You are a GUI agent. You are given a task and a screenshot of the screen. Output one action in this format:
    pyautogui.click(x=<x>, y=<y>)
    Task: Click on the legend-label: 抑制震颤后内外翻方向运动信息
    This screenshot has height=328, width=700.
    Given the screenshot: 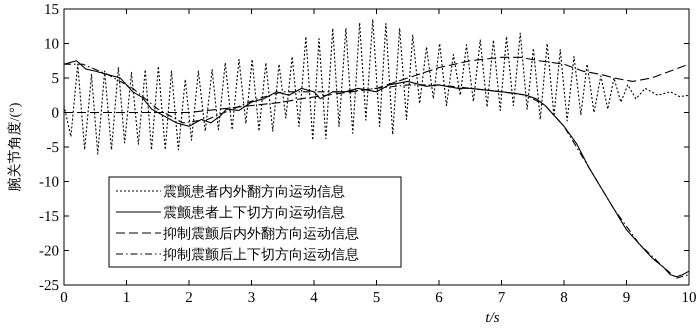 What is the action you would take?
    pyautogui.click(x=261, y=234)
    